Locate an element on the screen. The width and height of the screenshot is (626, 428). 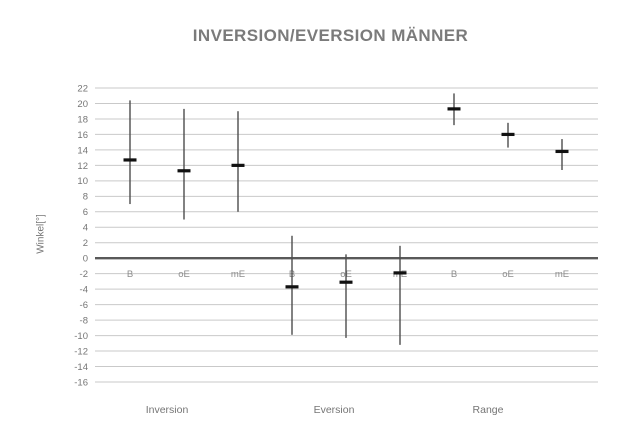
y-tick-label: 10 is located at coordinates (82, 181).